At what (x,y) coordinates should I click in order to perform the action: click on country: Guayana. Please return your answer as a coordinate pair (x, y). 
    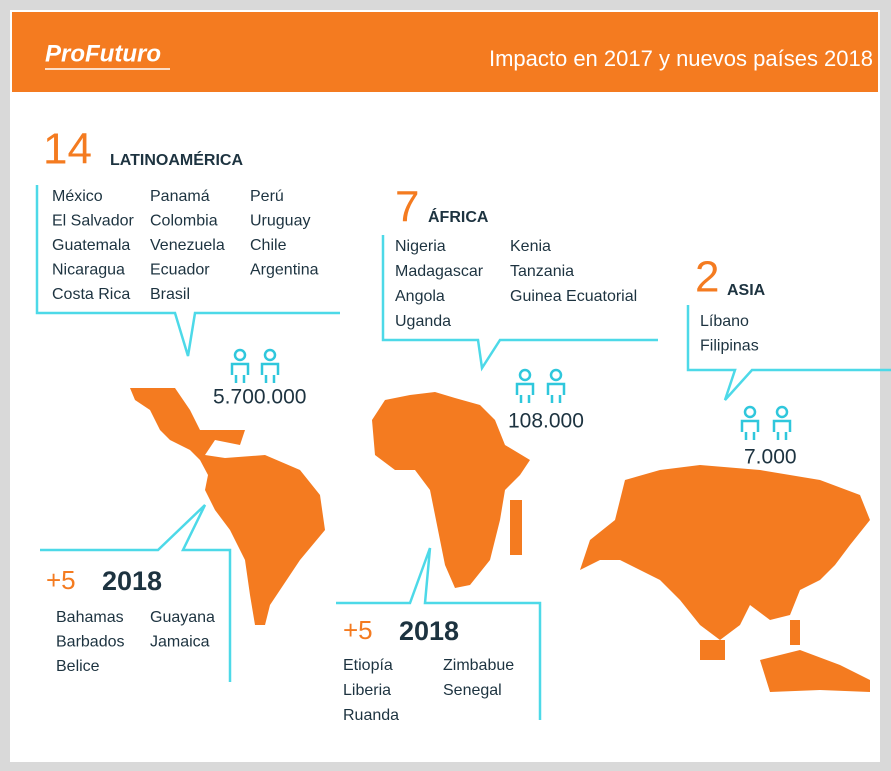
    Looking at the image, I should click on (182, 617).